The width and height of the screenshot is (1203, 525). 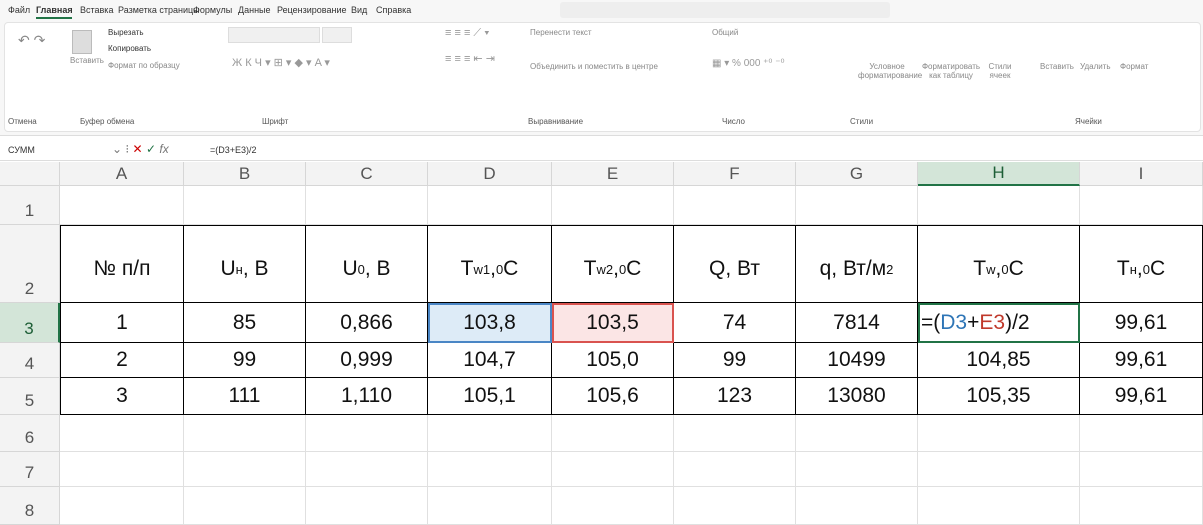 What do you see at coordinates (213, 10) in the screenshot?
I see `tab: Формулы` at bounding box center [213, 10].